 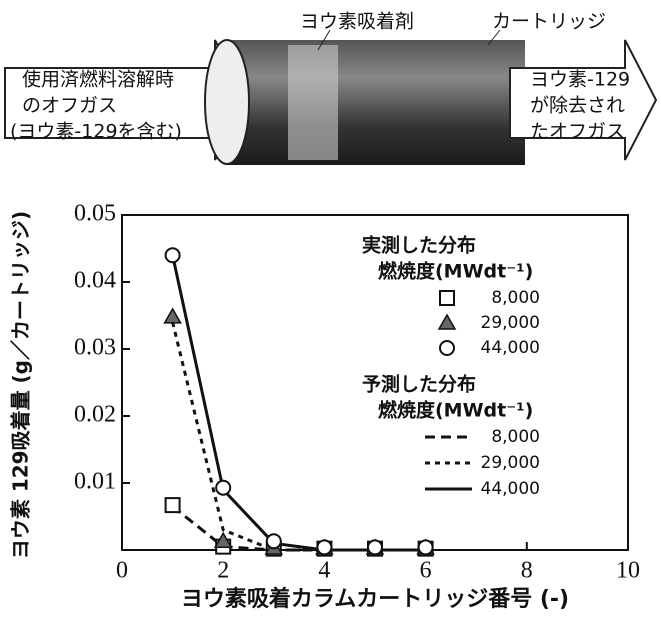 I want to click on outlet-arrow, so click(x=583, y=100).